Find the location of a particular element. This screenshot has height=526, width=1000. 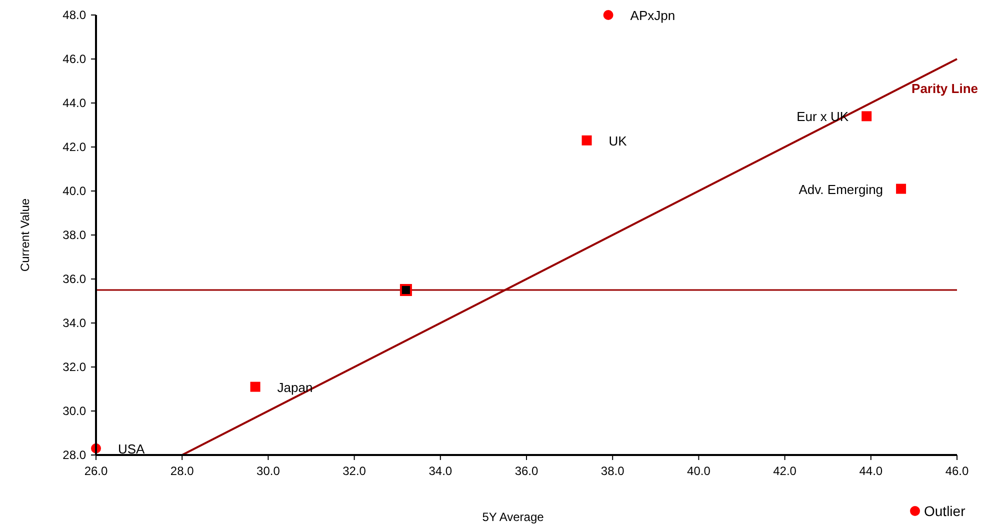

x-tick-label: 32.0 is located at coordinates (354, 471).